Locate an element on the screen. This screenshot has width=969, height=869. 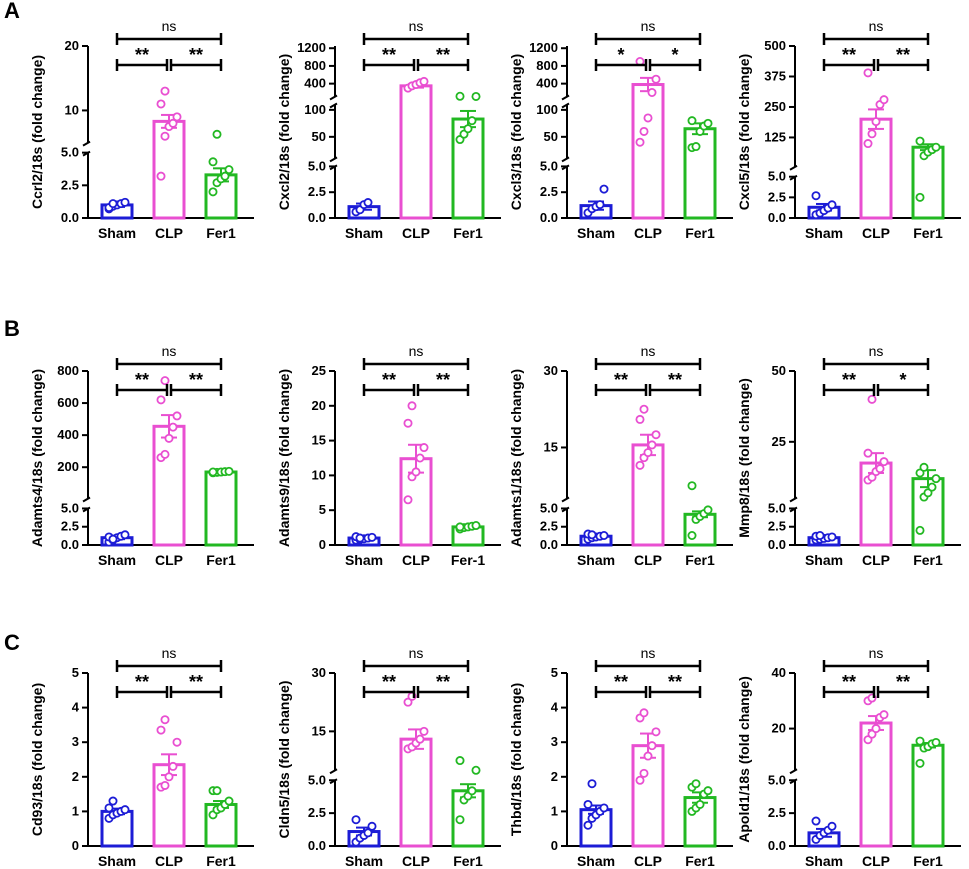
y-tick-label: 1 is located at coordinates (75, 810).